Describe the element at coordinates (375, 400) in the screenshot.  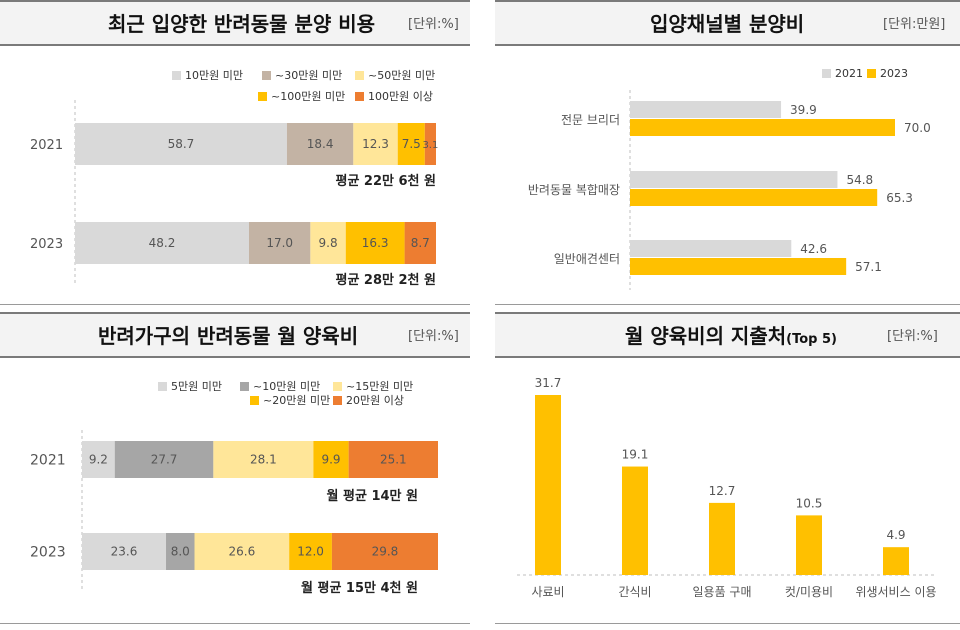
I see `legend-label: 20만원 이상` at that location.